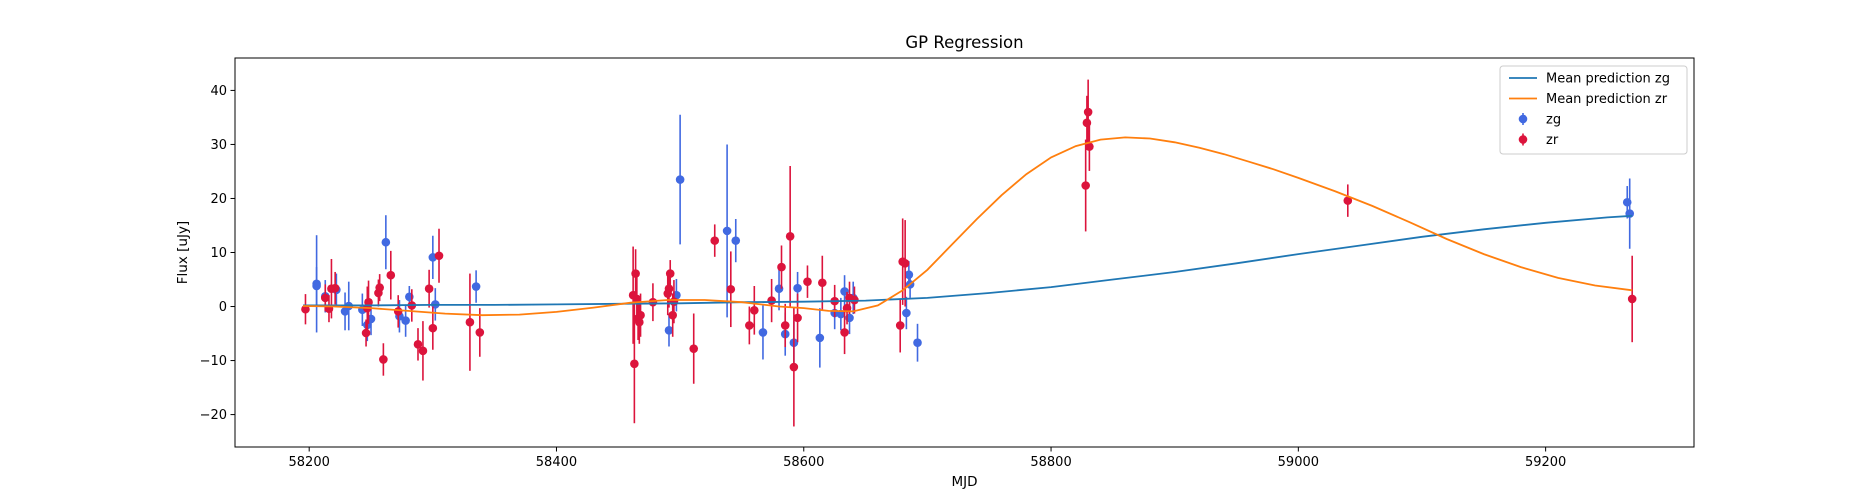 The height and width of the screenshot is (500, 1875). I want to click on legend-item-zr: zr, so click(1538, 140).